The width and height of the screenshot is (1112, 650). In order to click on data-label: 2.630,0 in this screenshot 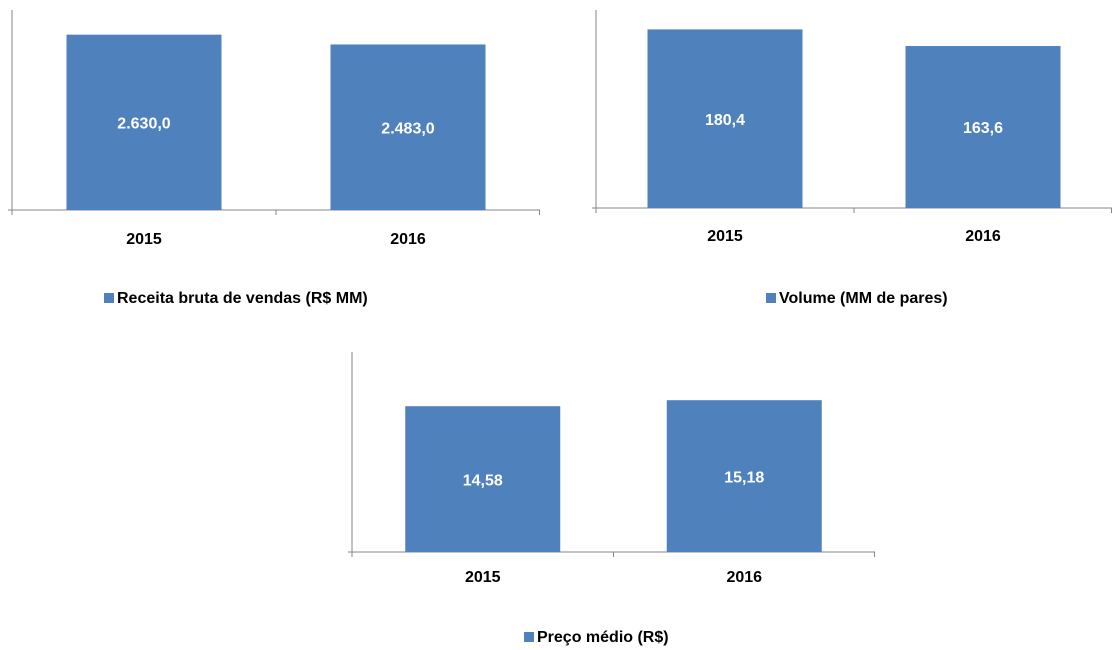, I will do `click(143, 124)`.